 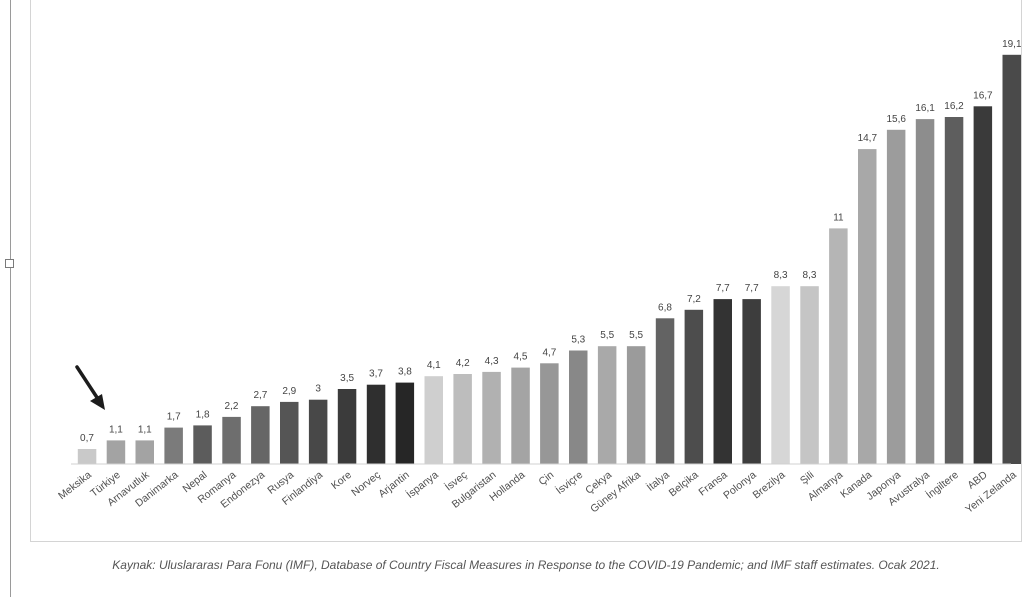 What do you see at coordinates (684, 484) in the screenshot?
I see `category-label-belcika: Belçika` at bounding box center [684, 484].